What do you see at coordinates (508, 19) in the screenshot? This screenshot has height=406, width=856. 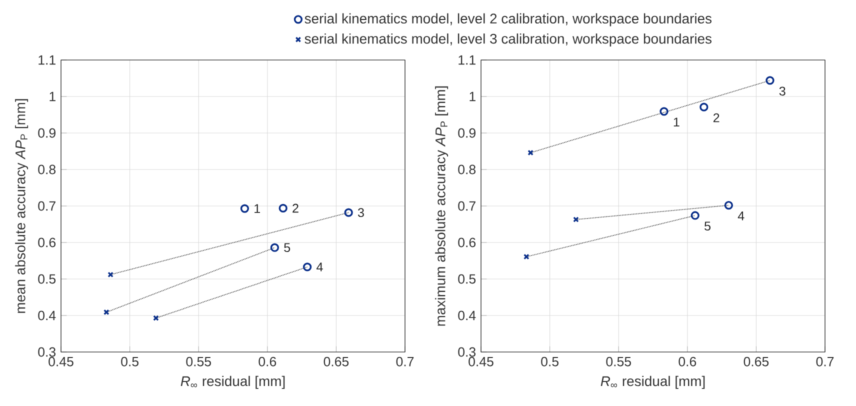 I see `legend-label: serial kinematics model, level 2 calibration, workspace boundaries` at bounding box center [508, 19].